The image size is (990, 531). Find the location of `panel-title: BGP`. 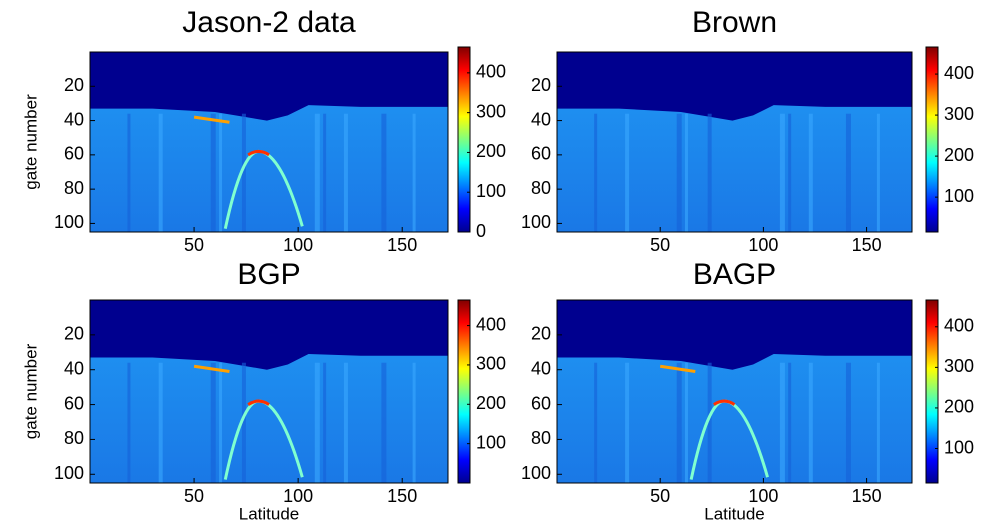

panel-title: BGP is located at coordinates (268, 274).